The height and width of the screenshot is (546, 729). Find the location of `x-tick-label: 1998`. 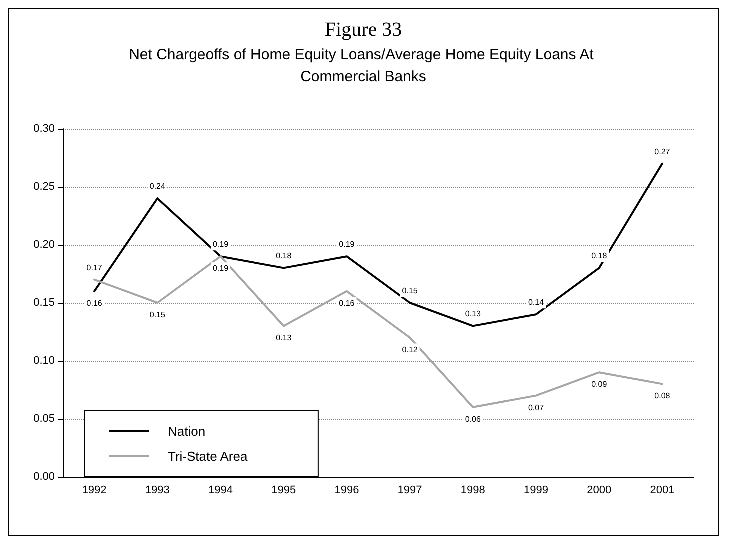

x-tick-label: 1998 is located at coordinates (473, 490).